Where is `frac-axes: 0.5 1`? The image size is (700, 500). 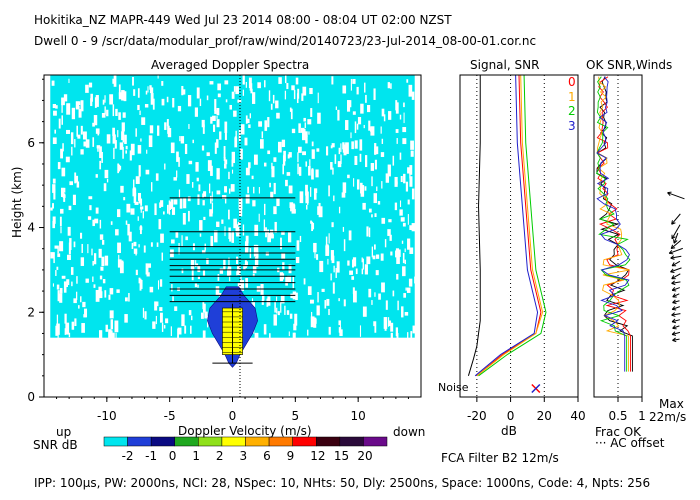 frac-axes: 0.5 1 is located at coordinates (627, 410).